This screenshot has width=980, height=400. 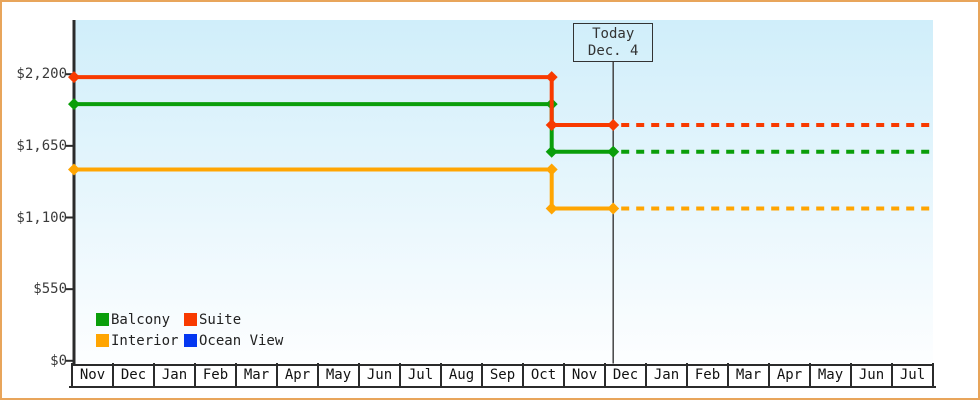 What do you see at coordinates (461, 375) in the screenshot?
I see `x-axis-month-label: Aug` at bounding box center [461, 375].